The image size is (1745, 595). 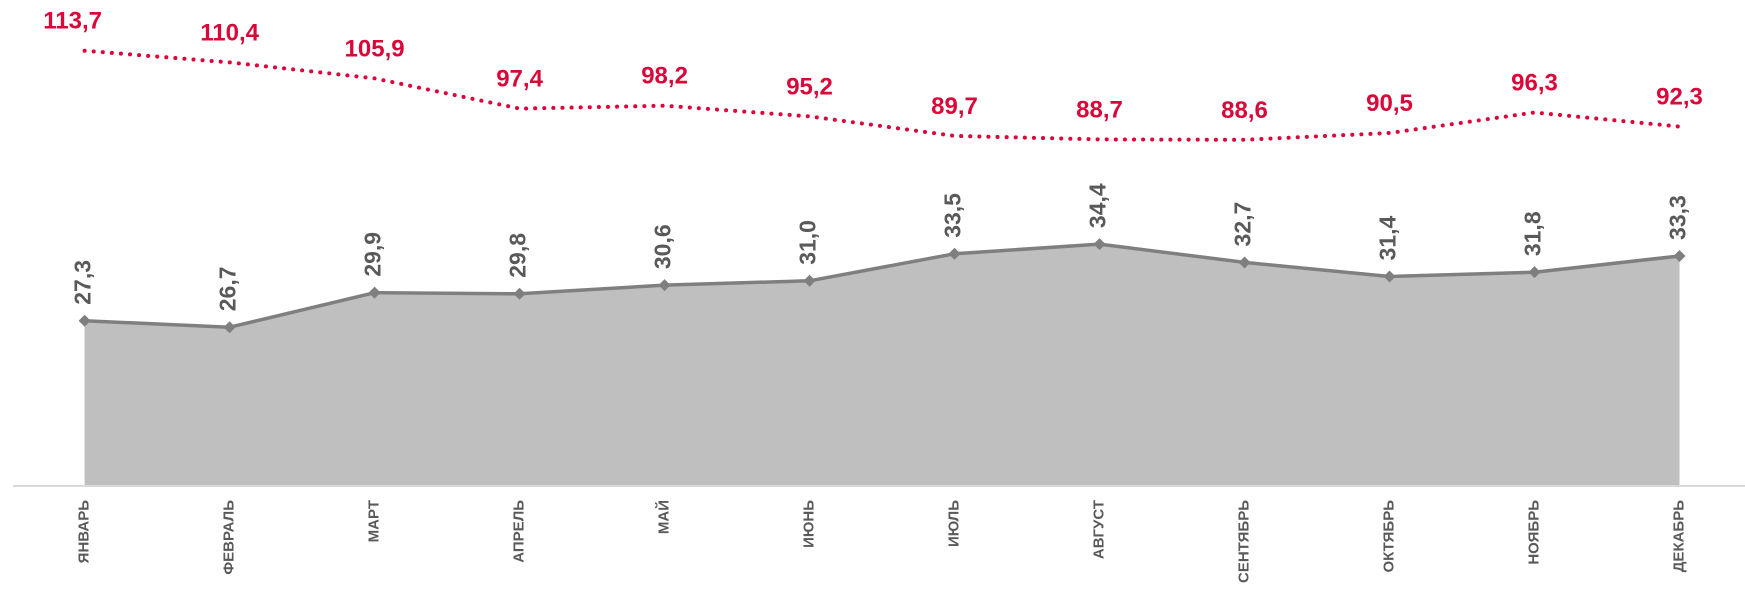 I want to click on value-label: 89,7, so click(x=954, y=106).